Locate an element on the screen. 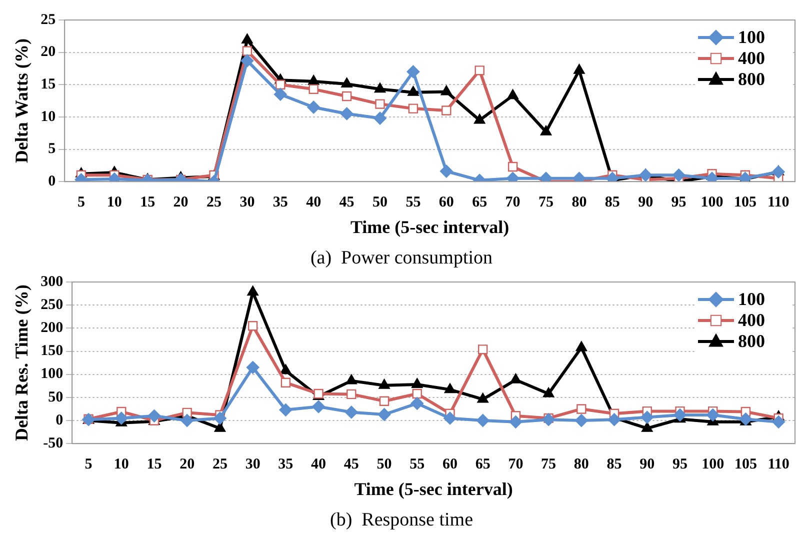 Image resolution: width=811 pixels, height=543 pixels. y-tick-label: 20 is located at coordinates (48, 52).